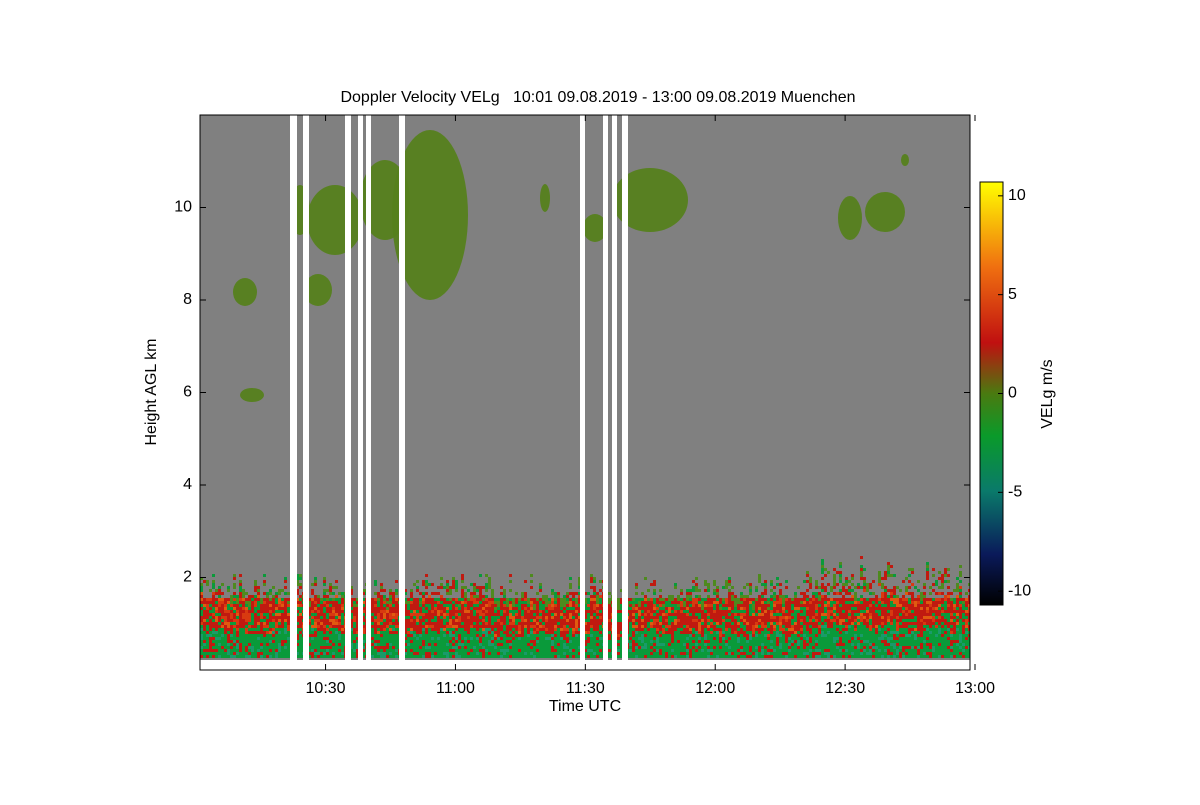 The width and height of the screenshot is (1200, 805). What do you see at coordinates (187, 484) in the screenshot?
I see `y-tick-label: 4` at bounding box center [187, 484].